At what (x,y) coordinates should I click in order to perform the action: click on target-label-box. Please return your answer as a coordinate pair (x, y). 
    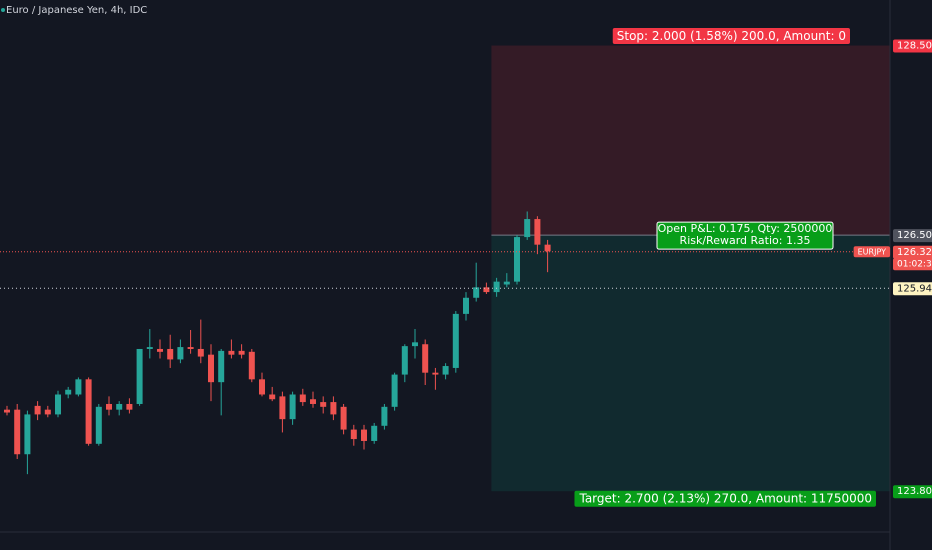
    Looking at the image, I should click on (725, 498).